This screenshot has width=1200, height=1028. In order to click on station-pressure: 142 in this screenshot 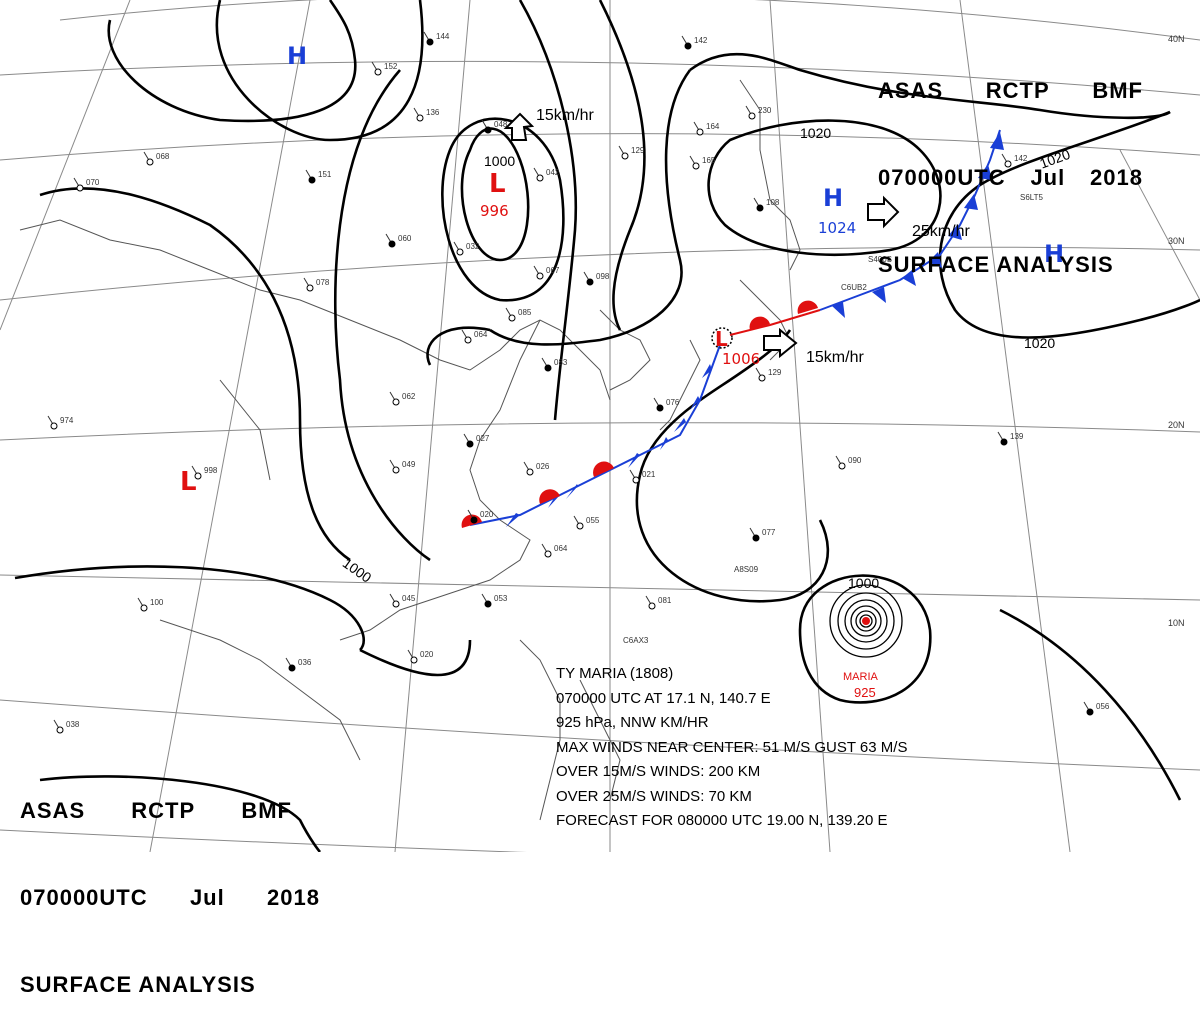, I will do `click(701, 40)`.